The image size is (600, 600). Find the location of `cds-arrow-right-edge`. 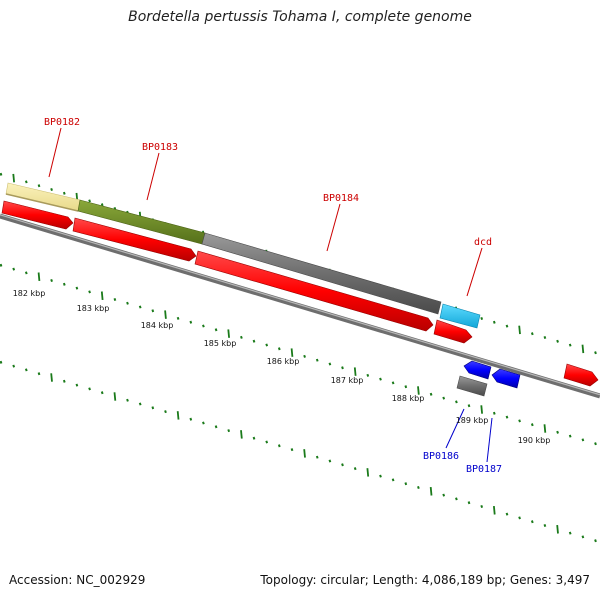

cds-arrow-right-edge is located at coordinates (581, 375).